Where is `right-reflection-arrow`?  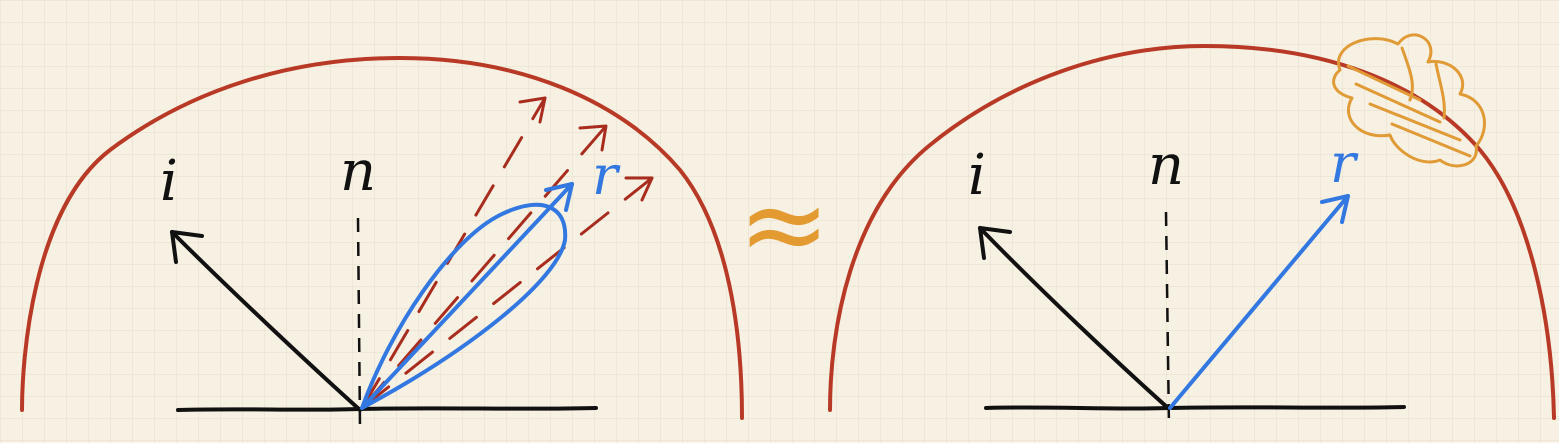
right-reflection-arrow is located at coordinates (1259, 302).